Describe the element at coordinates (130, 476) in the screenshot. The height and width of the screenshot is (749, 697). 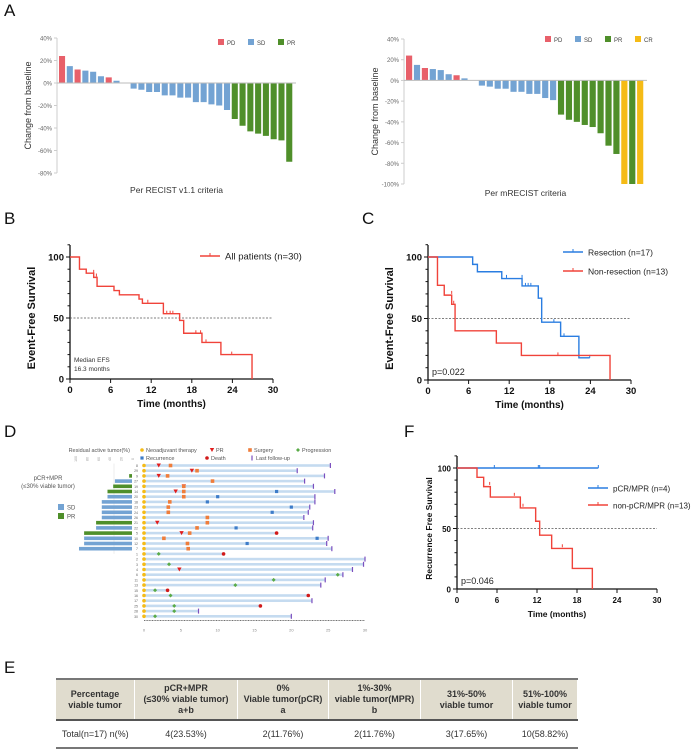
I see `residual-bar-pr` at that location.